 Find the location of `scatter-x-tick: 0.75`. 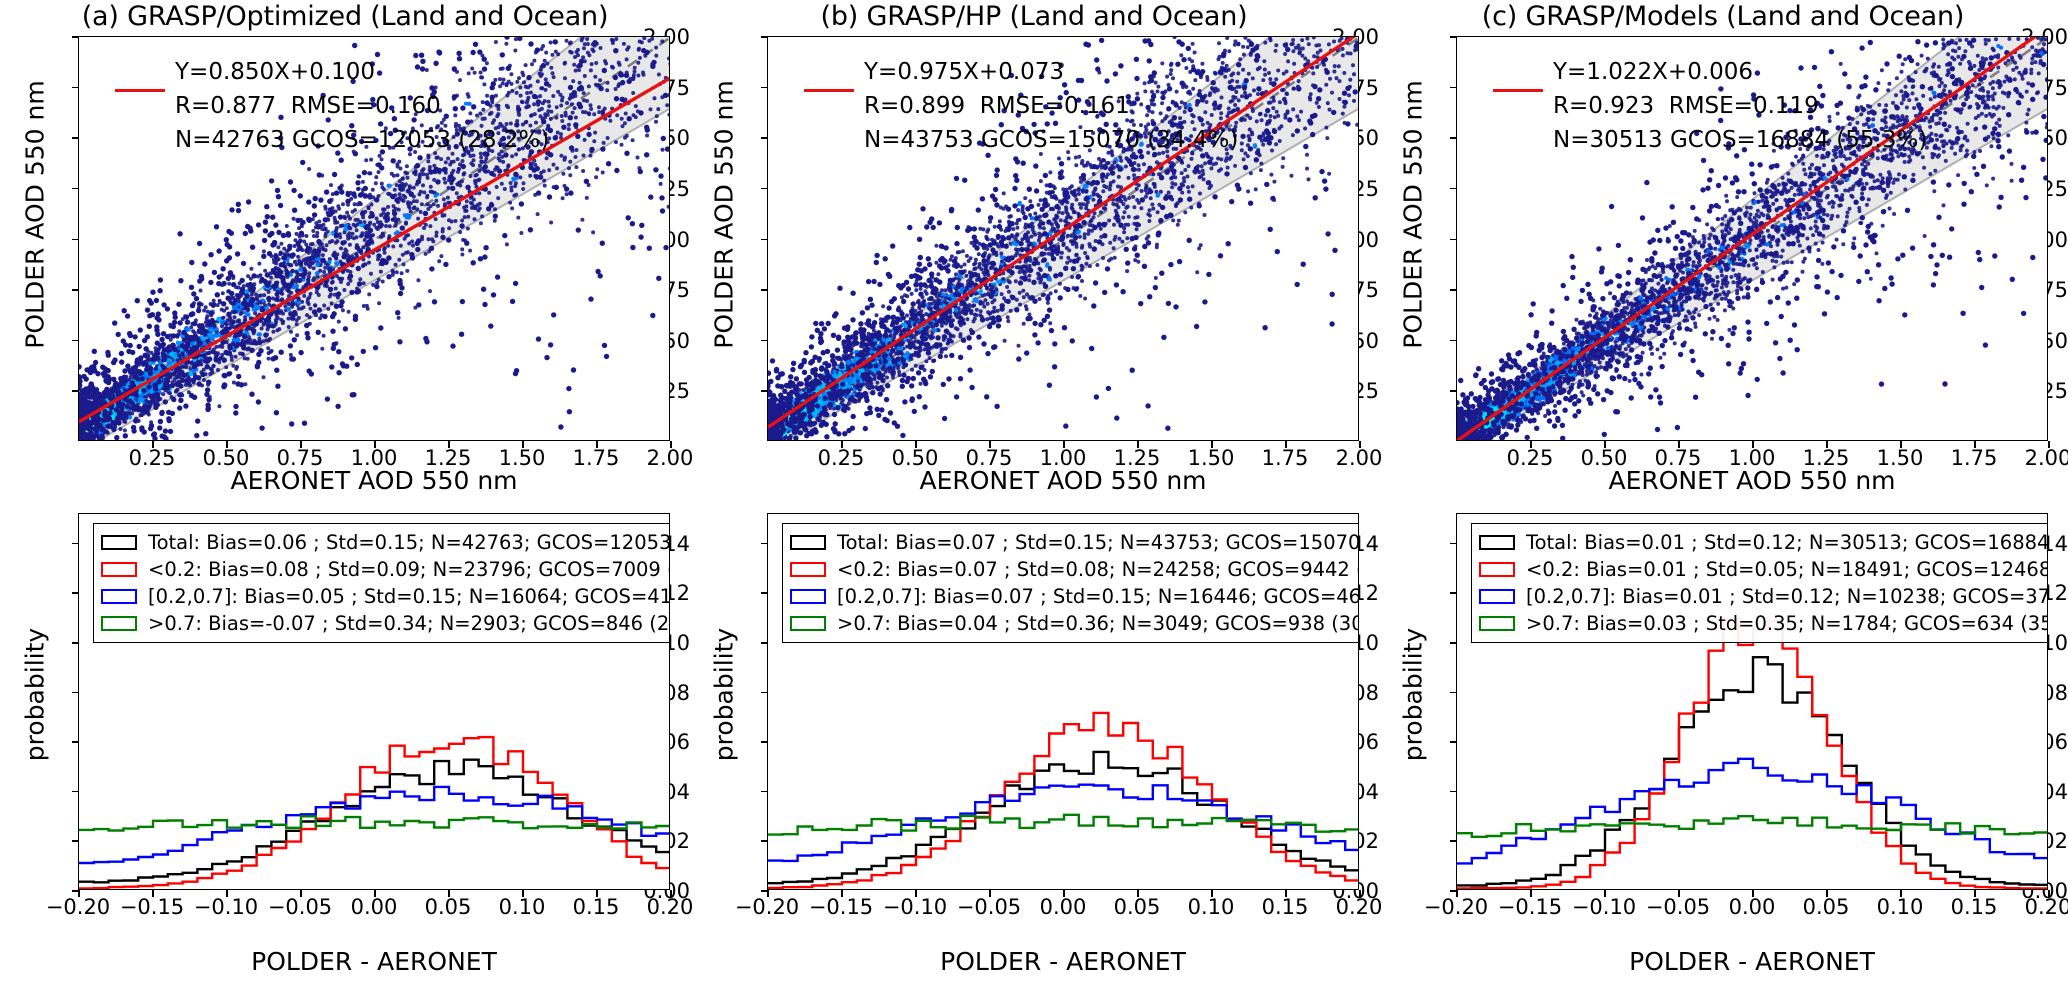

scatter-x-tick: 0.75 is located at coordinates (300, 458).